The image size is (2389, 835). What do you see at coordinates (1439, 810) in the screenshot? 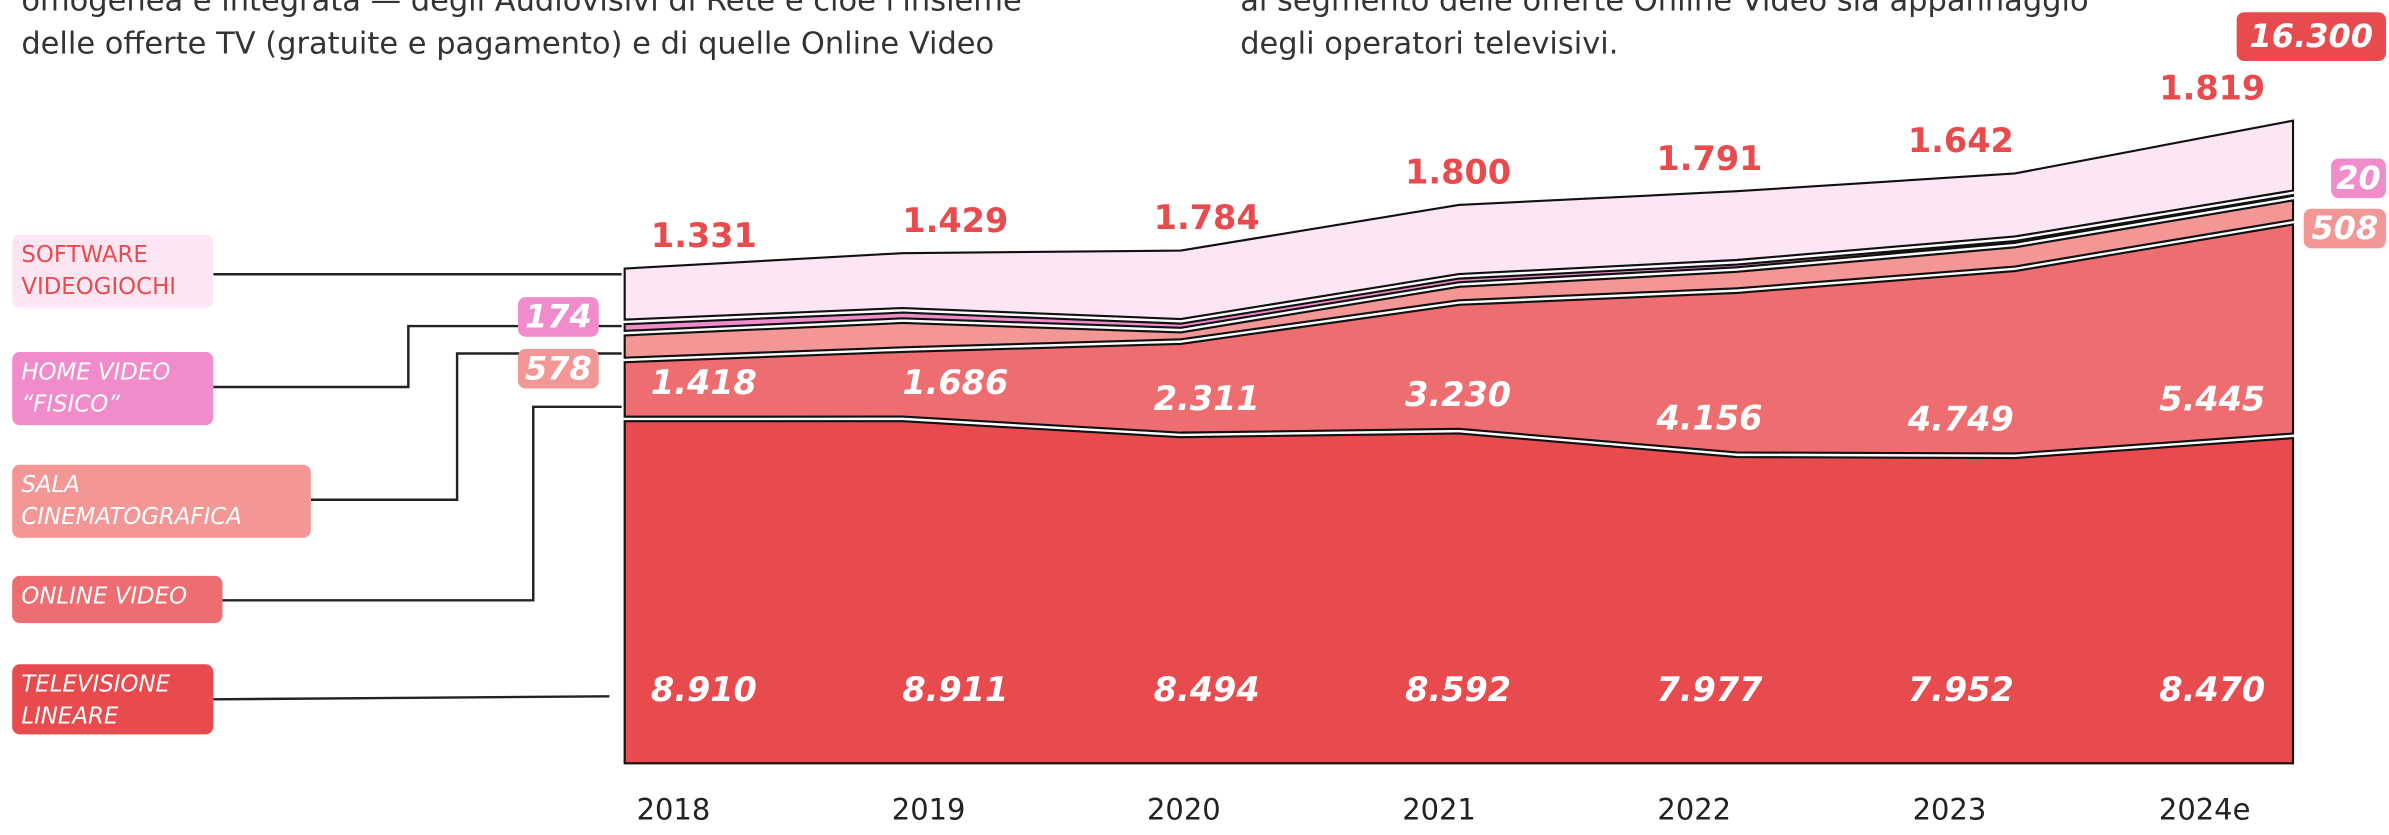
I see `x-tick-label: 2021` at bounding box center [1439, 810].